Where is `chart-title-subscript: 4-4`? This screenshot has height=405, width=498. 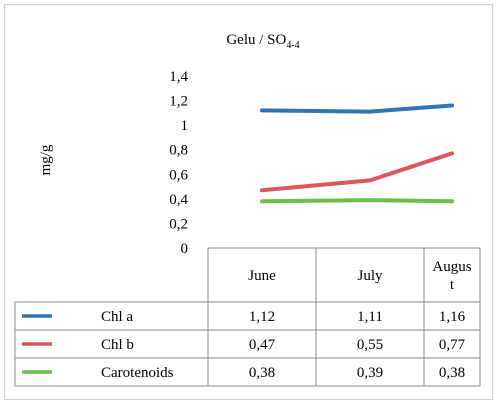 chart-title-subscript: 4-4 is located at coordinates (292, 45).